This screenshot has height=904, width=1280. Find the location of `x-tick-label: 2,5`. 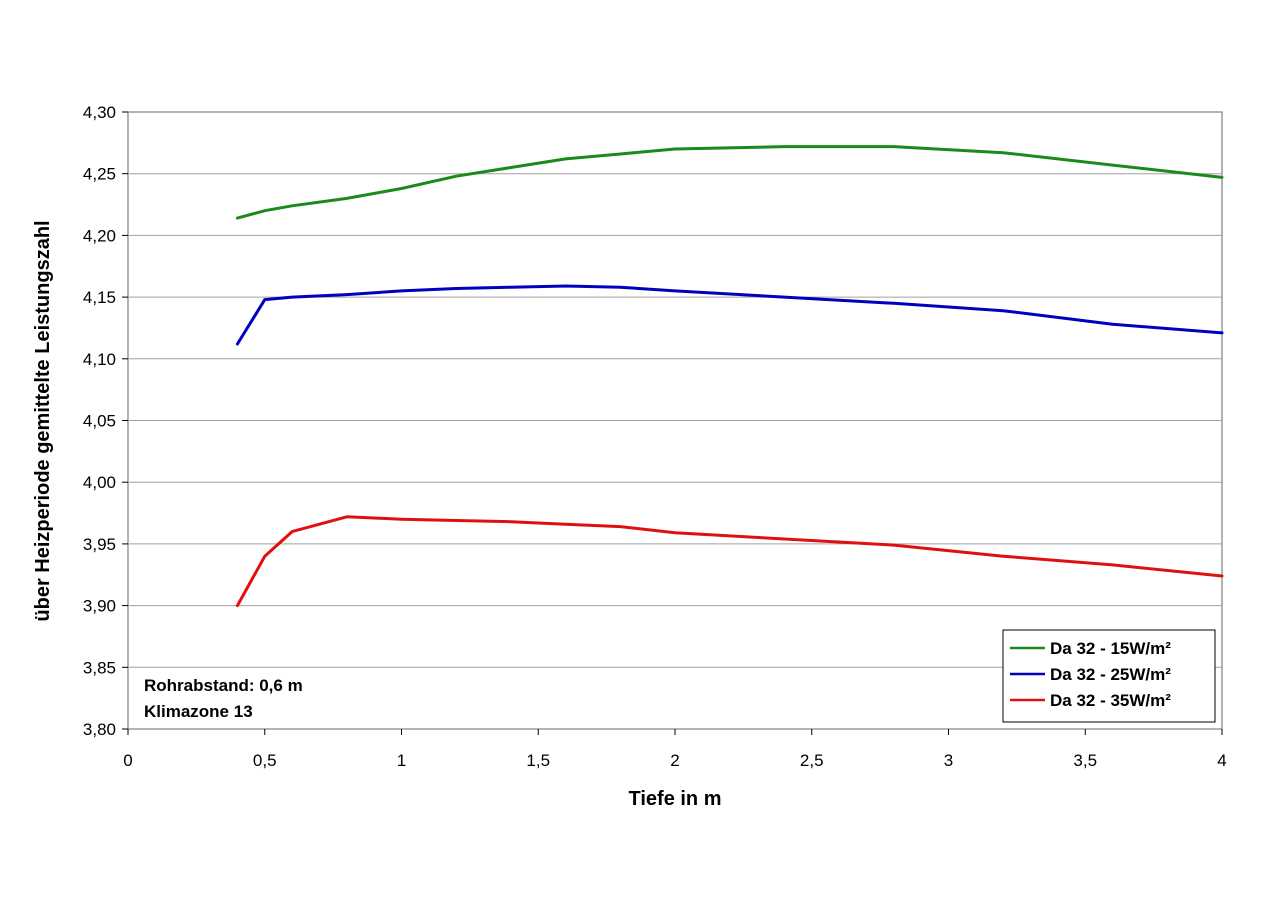

x-tick-label: 2,5 is located at coordinates (812, 760).